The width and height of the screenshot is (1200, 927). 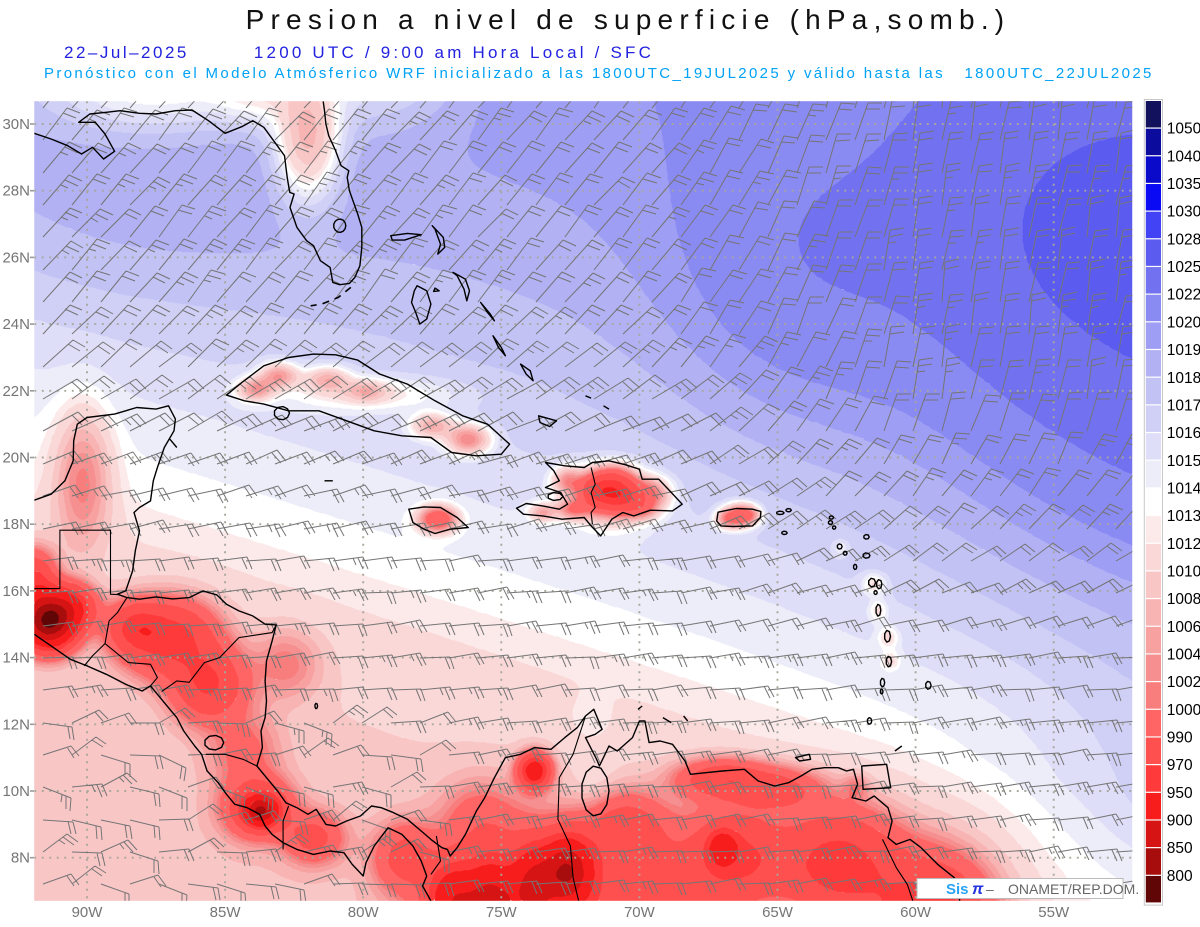 I want to click on svg-text: 1000, so click(x=1183, y=710).